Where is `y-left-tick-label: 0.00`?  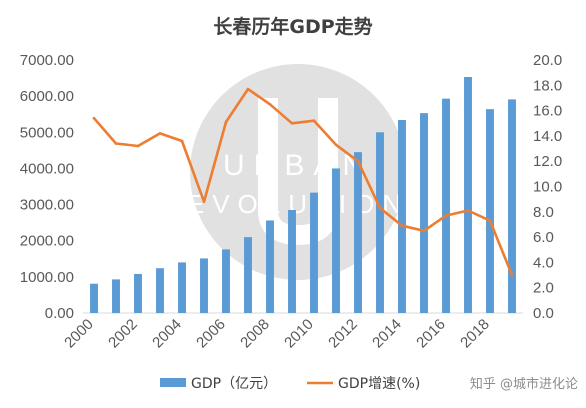
y-left-tick-label: 0.00 is located at coordinates (59, 313).